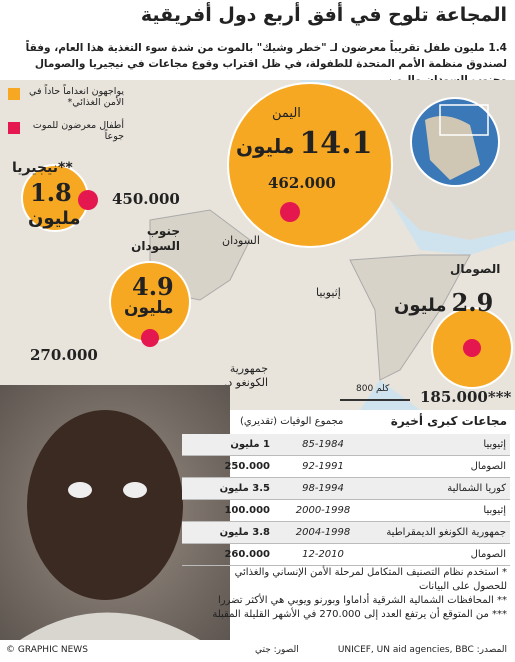  Describe the element at coordinates (410, 317) in the screenshot. I see `somalia-shape` at that location.